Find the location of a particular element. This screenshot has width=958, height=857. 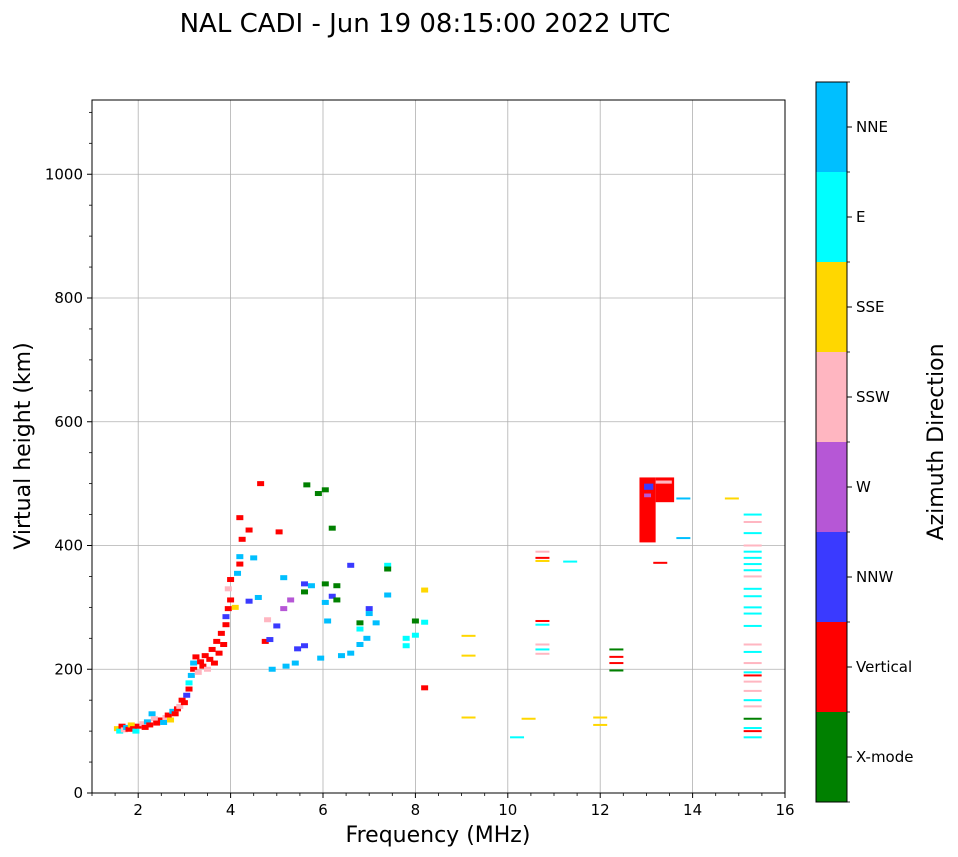

x-tick-label: 4 is located at coordinates (231, 810).